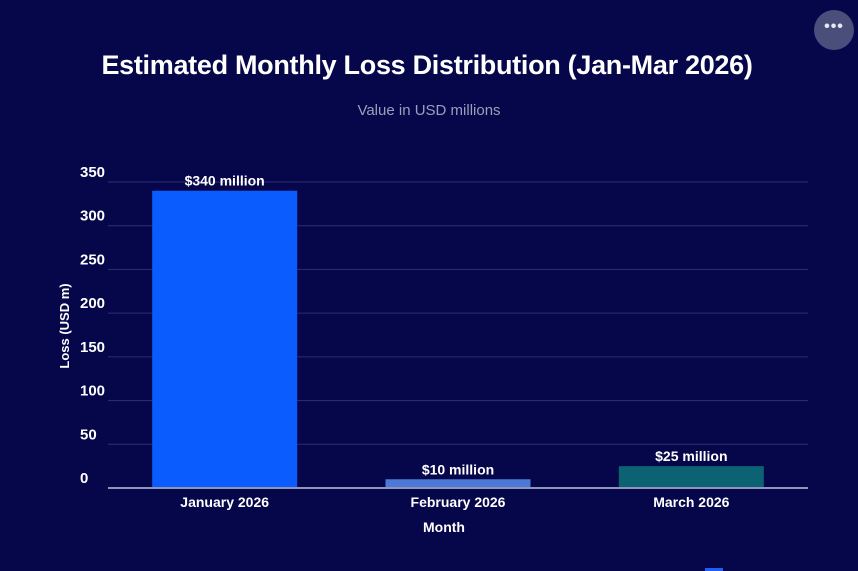 Image resolution: width=858 pixels, height=571 pixels. I want to click on y-tick-label: 350, so click(92, 172).